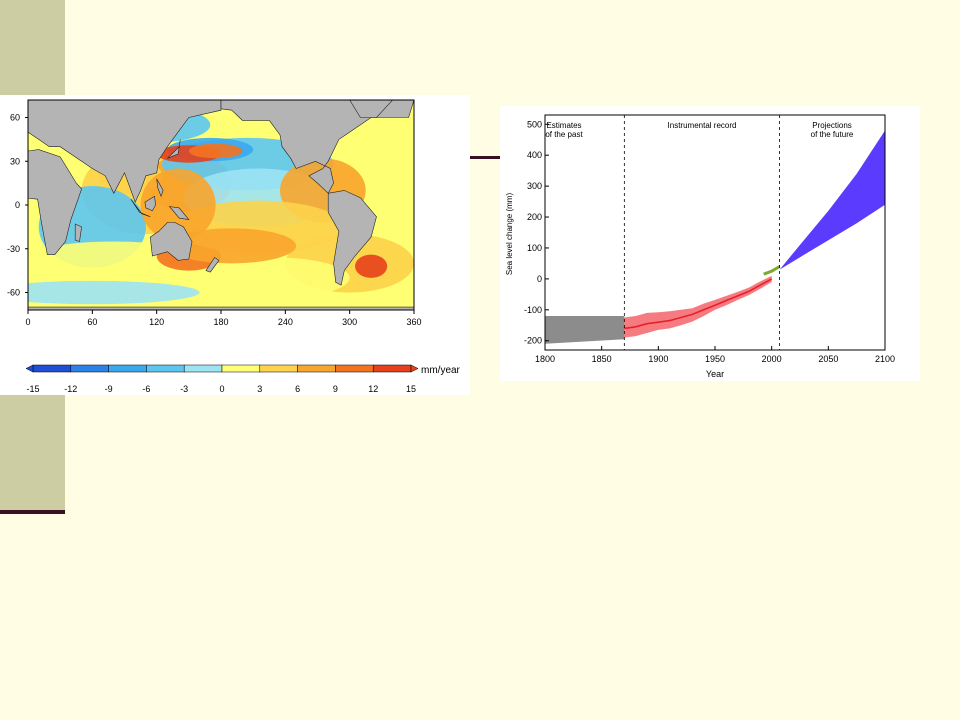  I want to click on x-axis-label: Year, so click(715, 374).